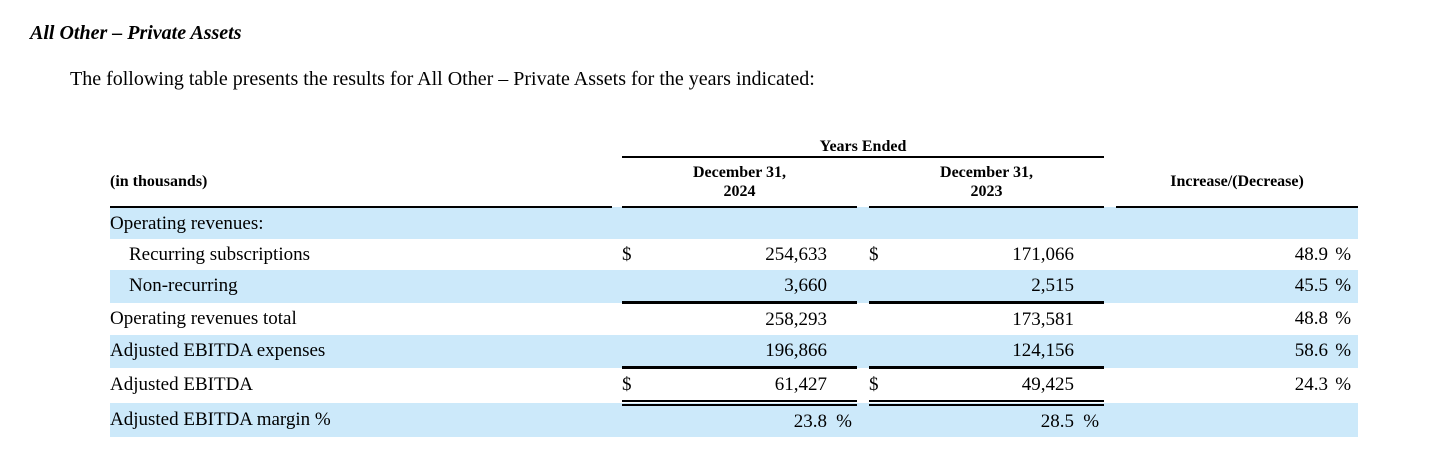 This screenshot has height=451, width=1456. I want to click on value-cell-2024: 3,660, so click(752, 287).